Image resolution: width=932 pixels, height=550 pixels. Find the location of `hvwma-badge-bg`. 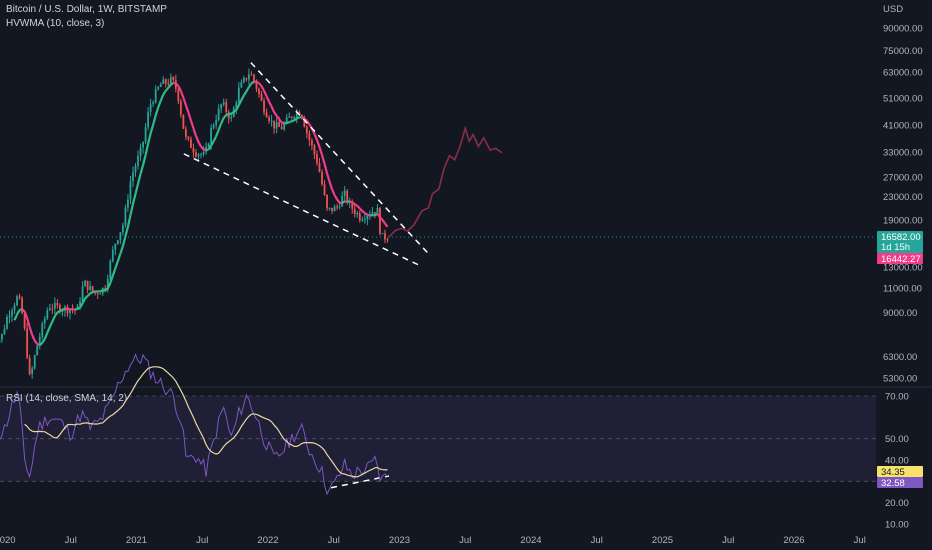

hvwma-badge-bg is located at coordinates (900, 259).